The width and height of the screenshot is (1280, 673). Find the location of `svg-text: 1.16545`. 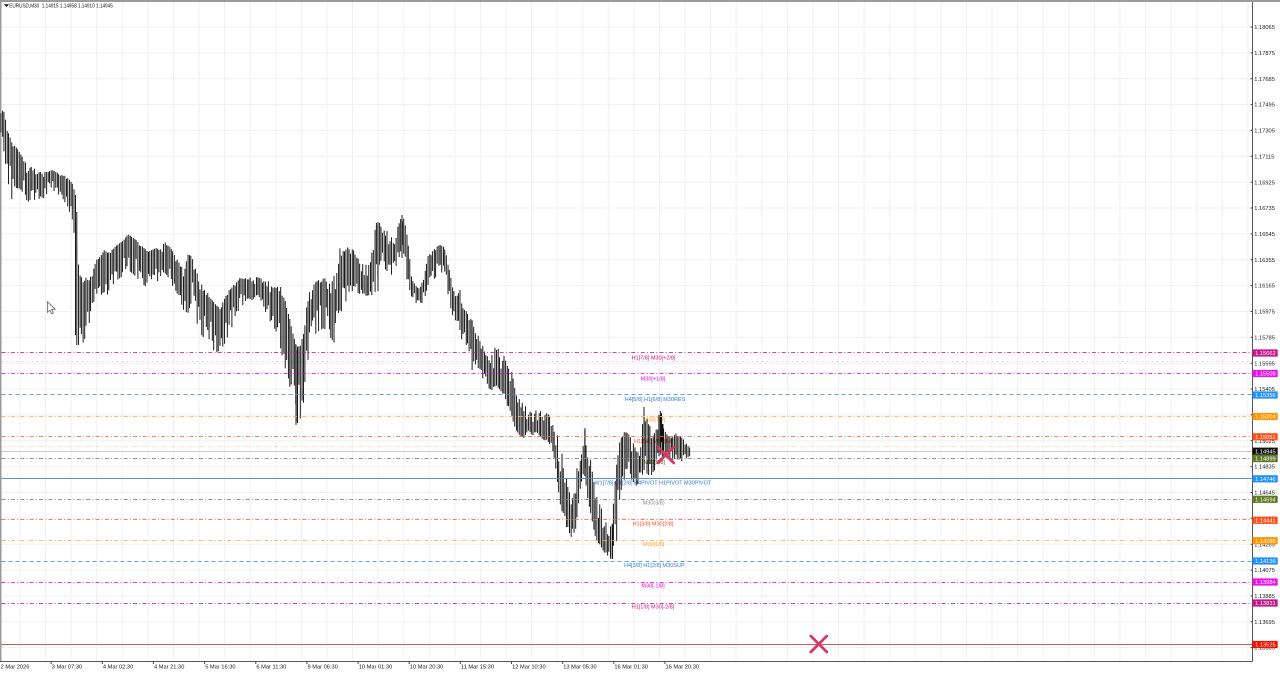

svg-text: 1.16545 is located at coordinates (1264, 235).